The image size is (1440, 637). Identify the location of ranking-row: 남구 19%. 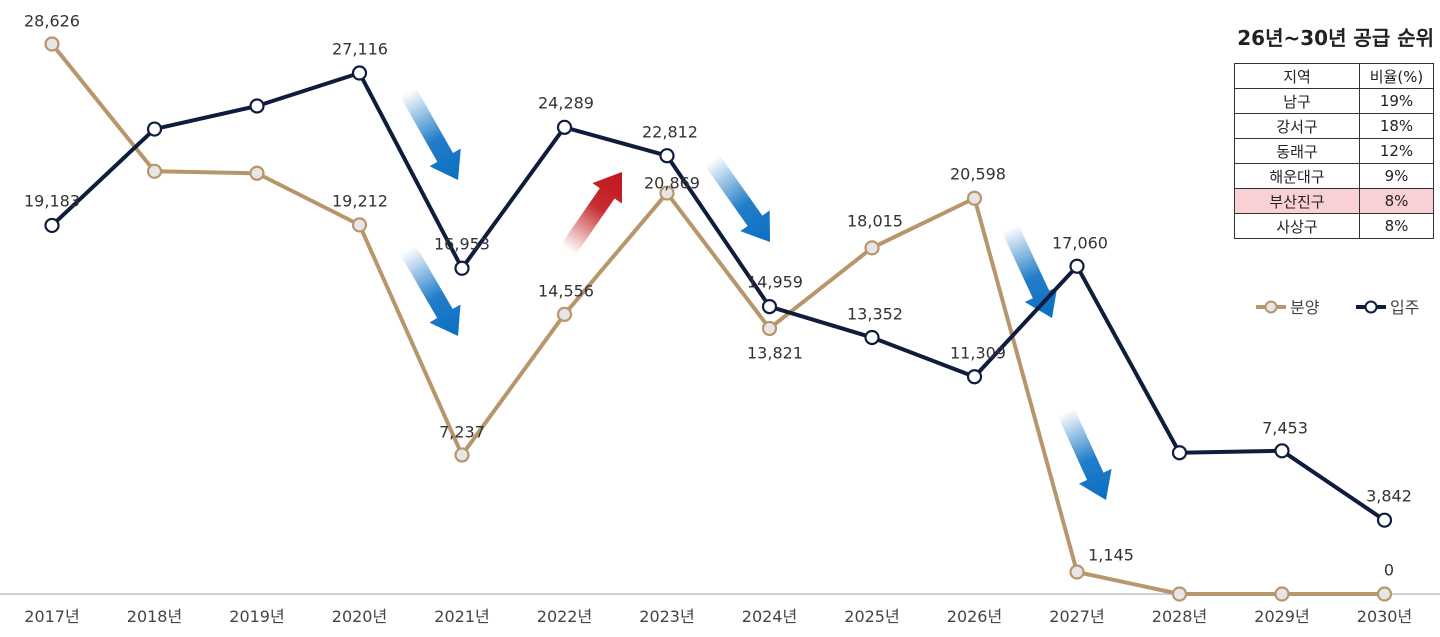
(1334, 101).